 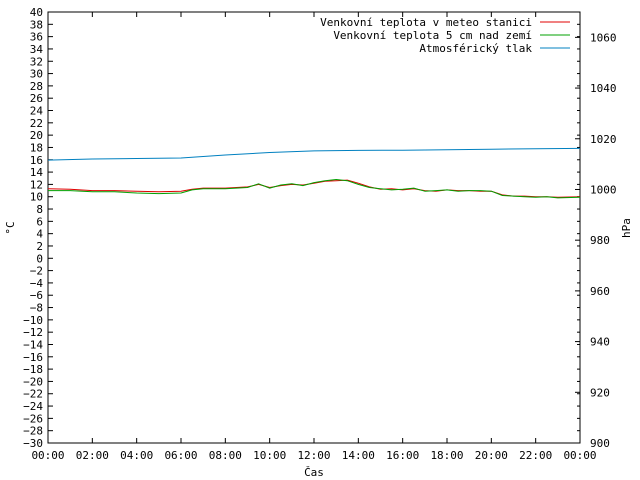 What do you see at coordinates (33, 418) in the screenshot?
I see `left-axis-tick-label: −26` at bounding box center [33, 418].